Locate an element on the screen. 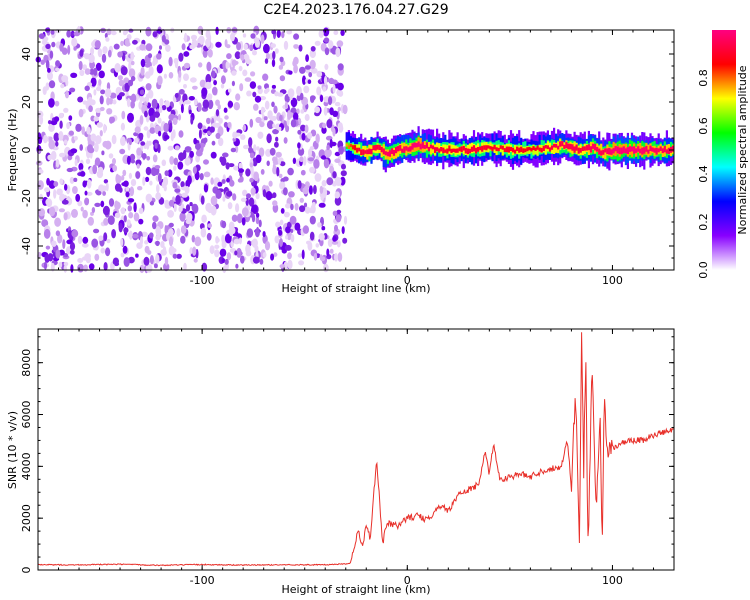  y-tick-label: 40 is located at coordinates (26, 54).